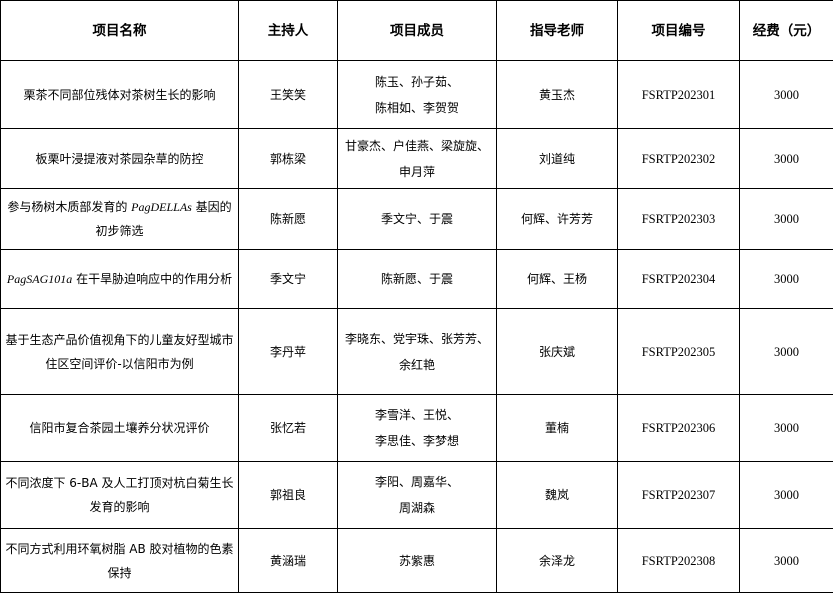 This screenshot has width=833, height=593. I want to click on project-name-text: 信阳市复合茶园土壤养分状况评价, so click(119, 428).